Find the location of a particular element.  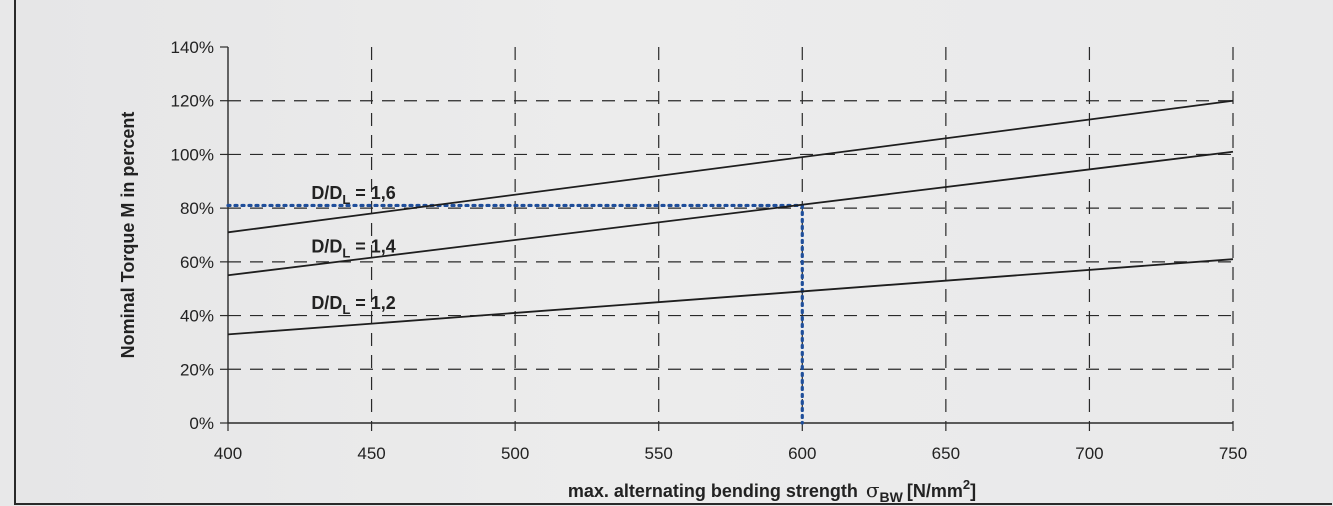

curve-labels: D/DL = 1,6 D/DL = 1,4 D/DL = 1,2 is located at coordinates (353, 250).